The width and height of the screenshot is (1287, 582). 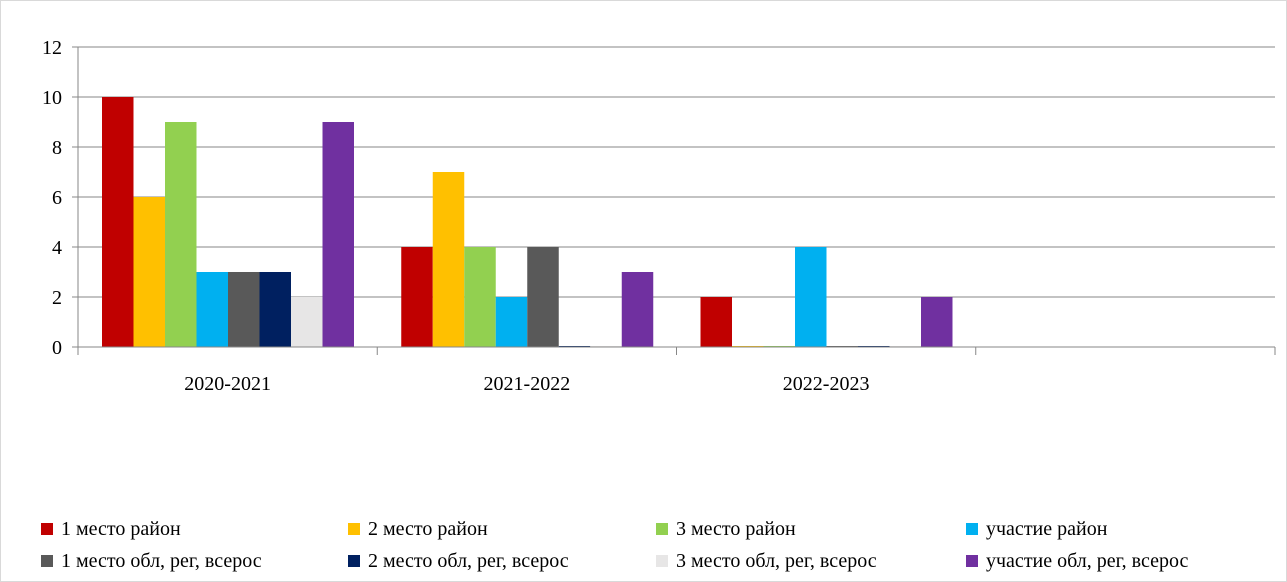 What do you see at coordinates (57, 198) in the screenshot?
I see `y-tick-label: 6` at bounding box center [57, 198].